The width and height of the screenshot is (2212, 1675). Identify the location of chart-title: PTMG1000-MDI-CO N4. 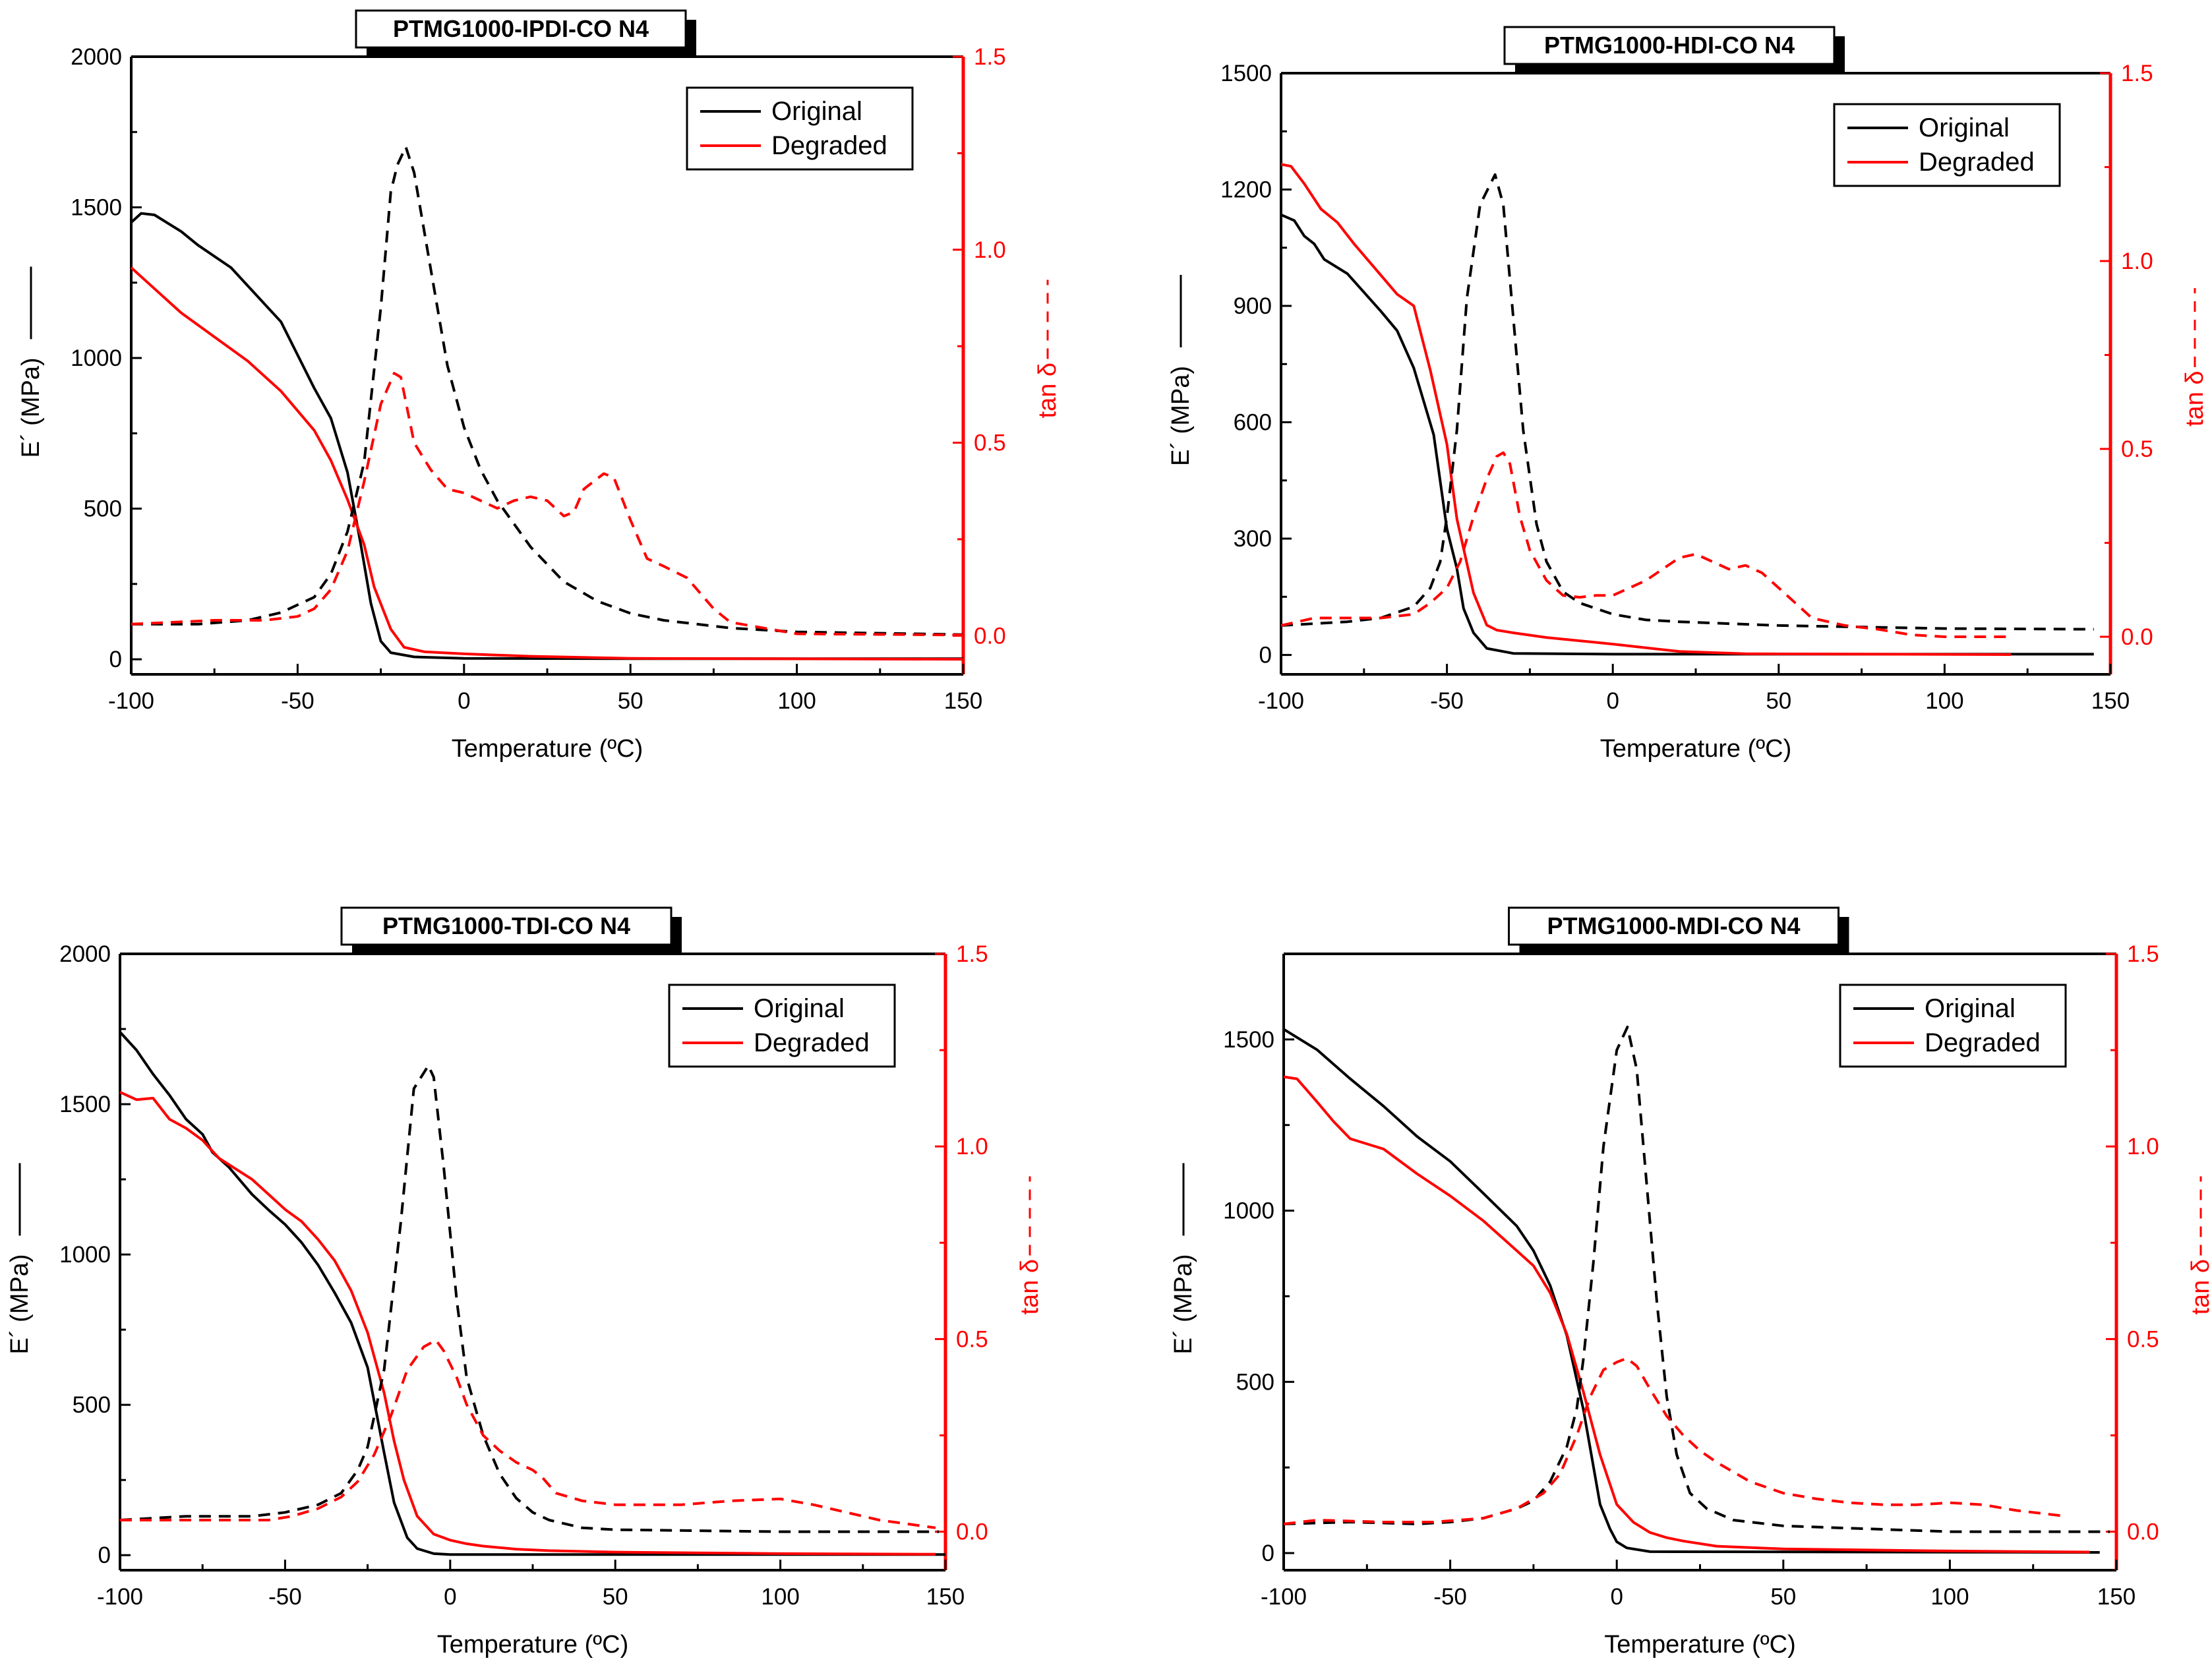
(1673, 926).